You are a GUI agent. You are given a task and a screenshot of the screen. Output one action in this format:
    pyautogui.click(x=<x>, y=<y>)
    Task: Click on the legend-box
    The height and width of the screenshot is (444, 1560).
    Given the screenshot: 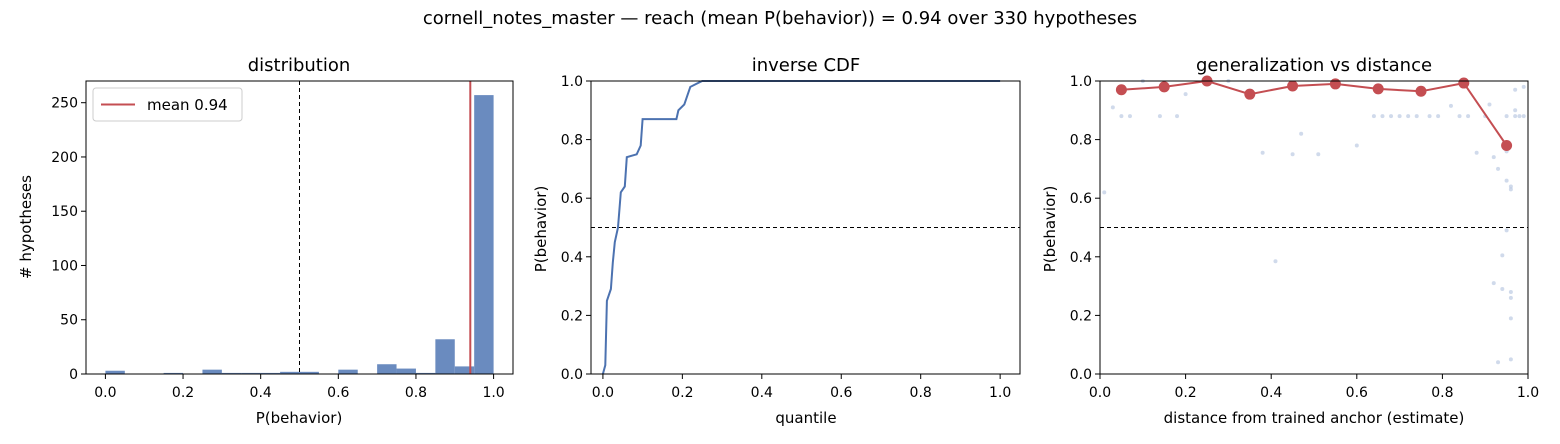 What is the action you would take?
    pyautogui.click(x=167, y=104)
    